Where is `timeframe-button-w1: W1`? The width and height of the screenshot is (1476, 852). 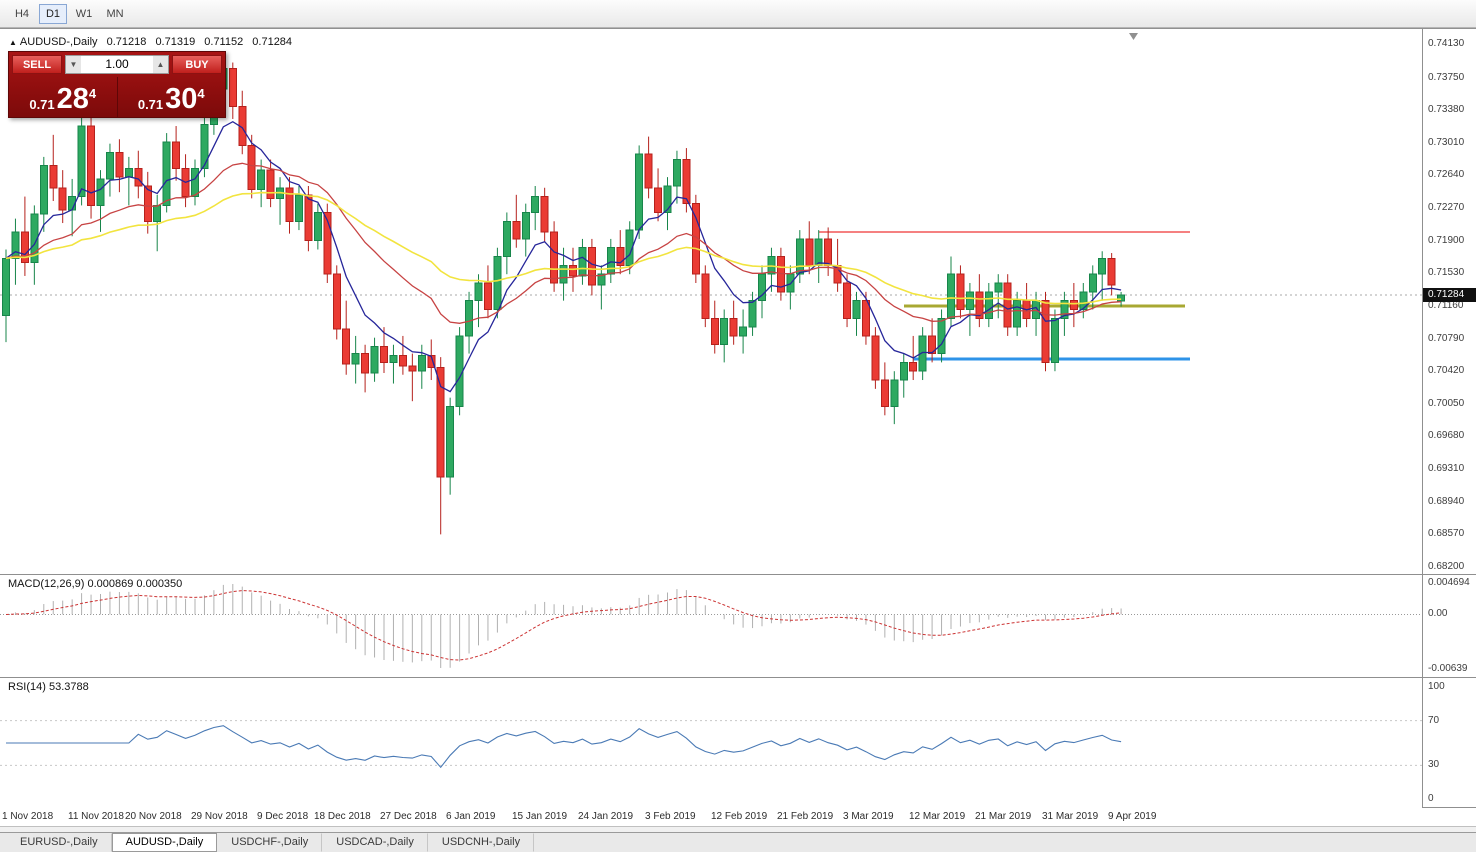
timeframe-button-w1: W1 is located at coordinates (84, 14).